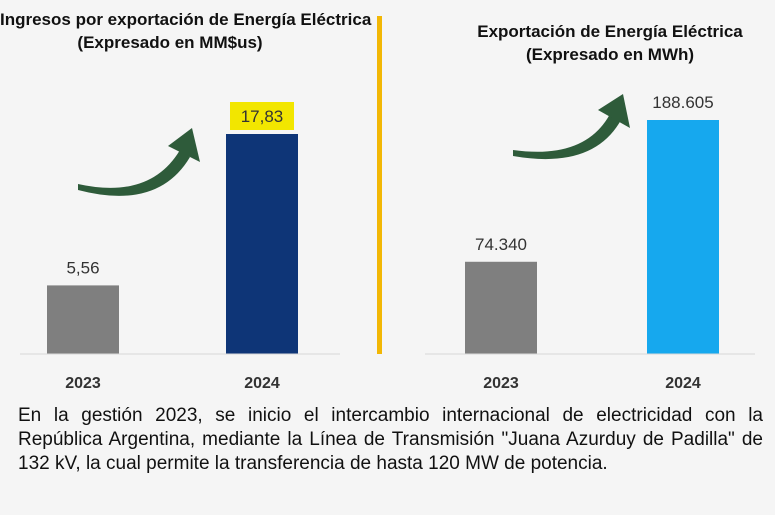 The height and width of the screenshot is (515, 775). What do you see at coordinates (501, 383) in the screenshot?
I see `right-tick-label-2023: 2023` at bounding box center [501, 383].